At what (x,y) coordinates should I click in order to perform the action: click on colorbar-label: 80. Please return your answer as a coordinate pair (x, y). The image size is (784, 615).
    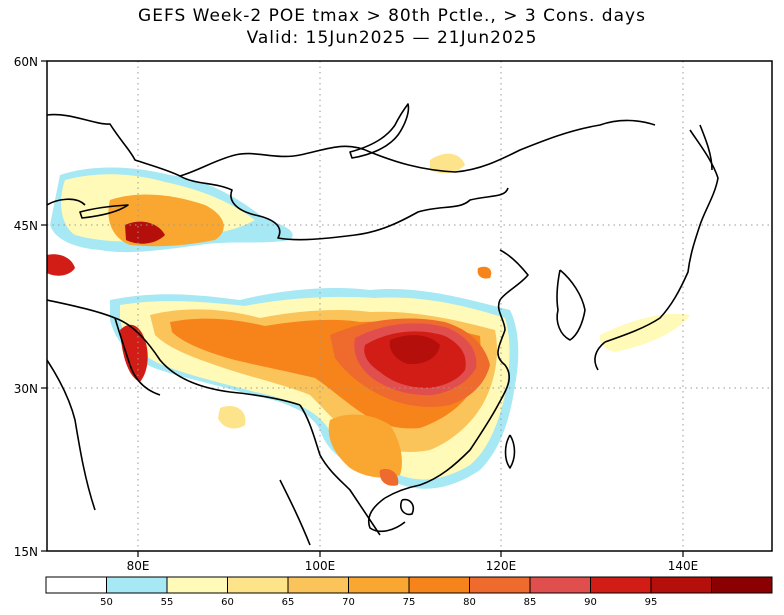
    Looking at the image, I should click on (469, 602).